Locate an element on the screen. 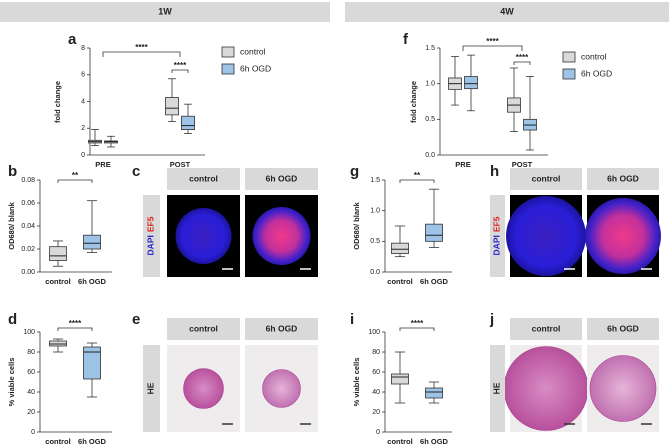  panel-letter: f is located at coordinates (406, 39).